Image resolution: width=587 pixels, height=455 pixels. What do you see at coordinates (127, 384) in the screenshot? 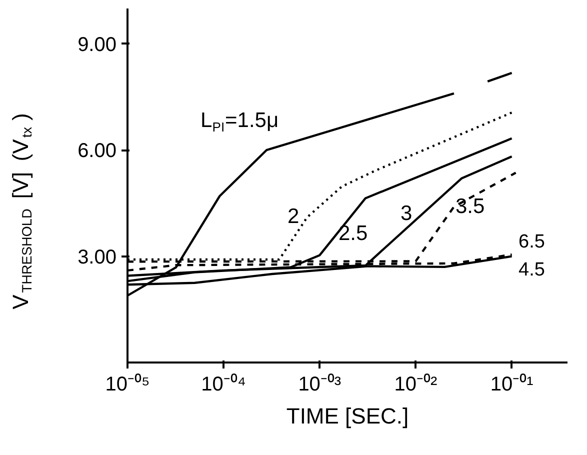
I see `x-tick-label: 10⁻⁰⁵` at bounding box center [127, 384].